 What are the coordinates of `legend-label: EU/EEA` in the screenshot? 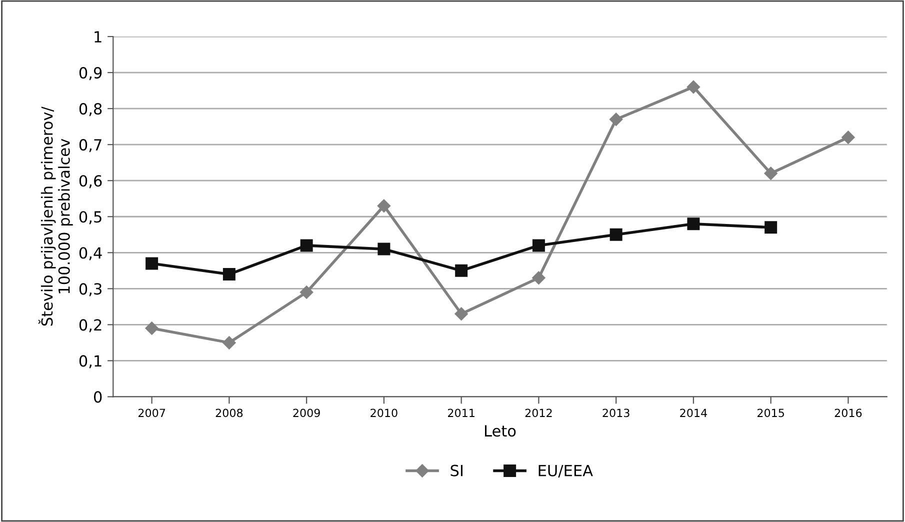 It's located at (565, 471).